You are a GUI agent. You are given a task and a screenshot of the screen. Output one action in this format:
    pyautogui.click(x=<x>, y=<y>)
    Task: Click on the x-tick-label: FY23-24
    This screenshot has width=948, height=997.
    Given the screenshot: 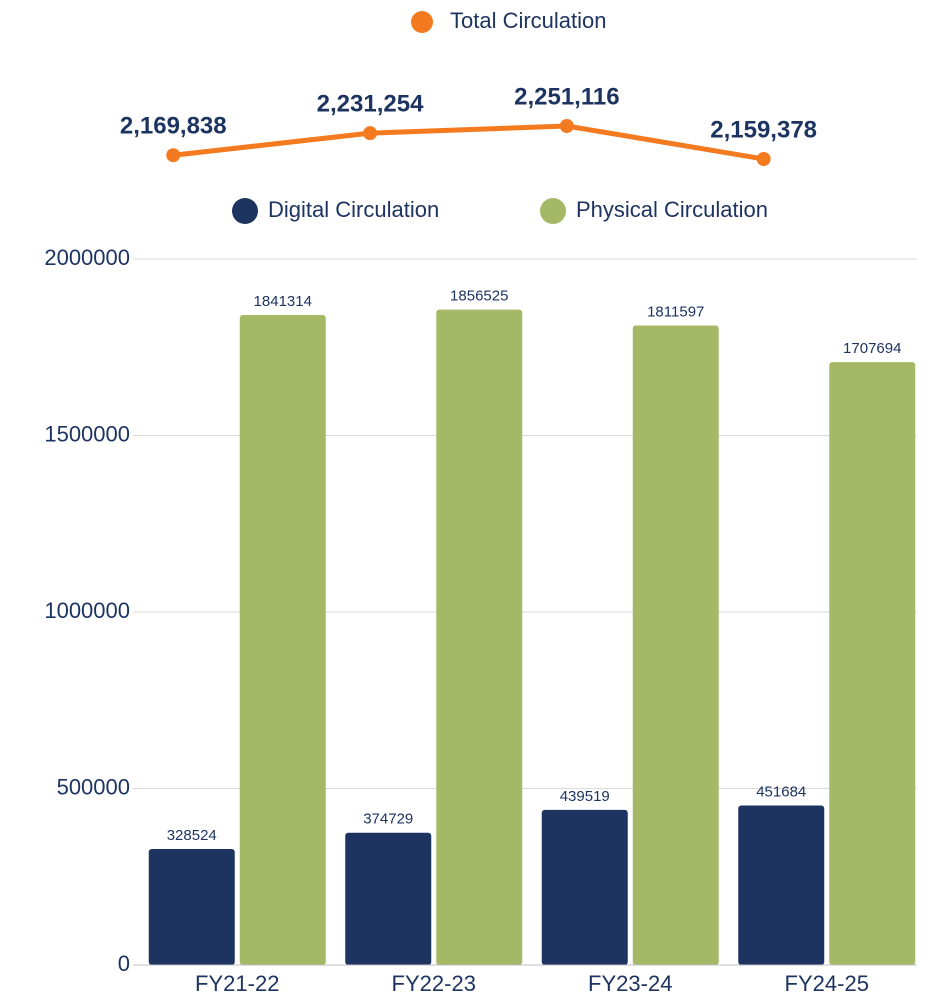 What is the action you would take?
    pyautogui.click(x=630, y=983)
    